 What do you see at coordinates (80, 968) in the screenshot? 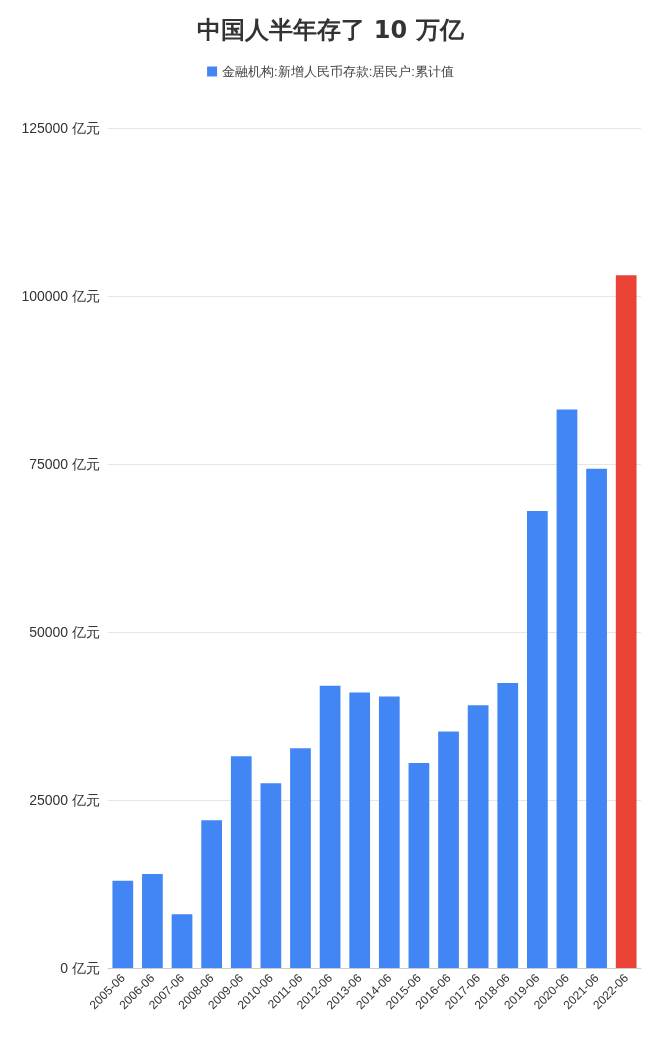
I see `y-tick-label: 0 亿元` at bounding box center [80, 968].